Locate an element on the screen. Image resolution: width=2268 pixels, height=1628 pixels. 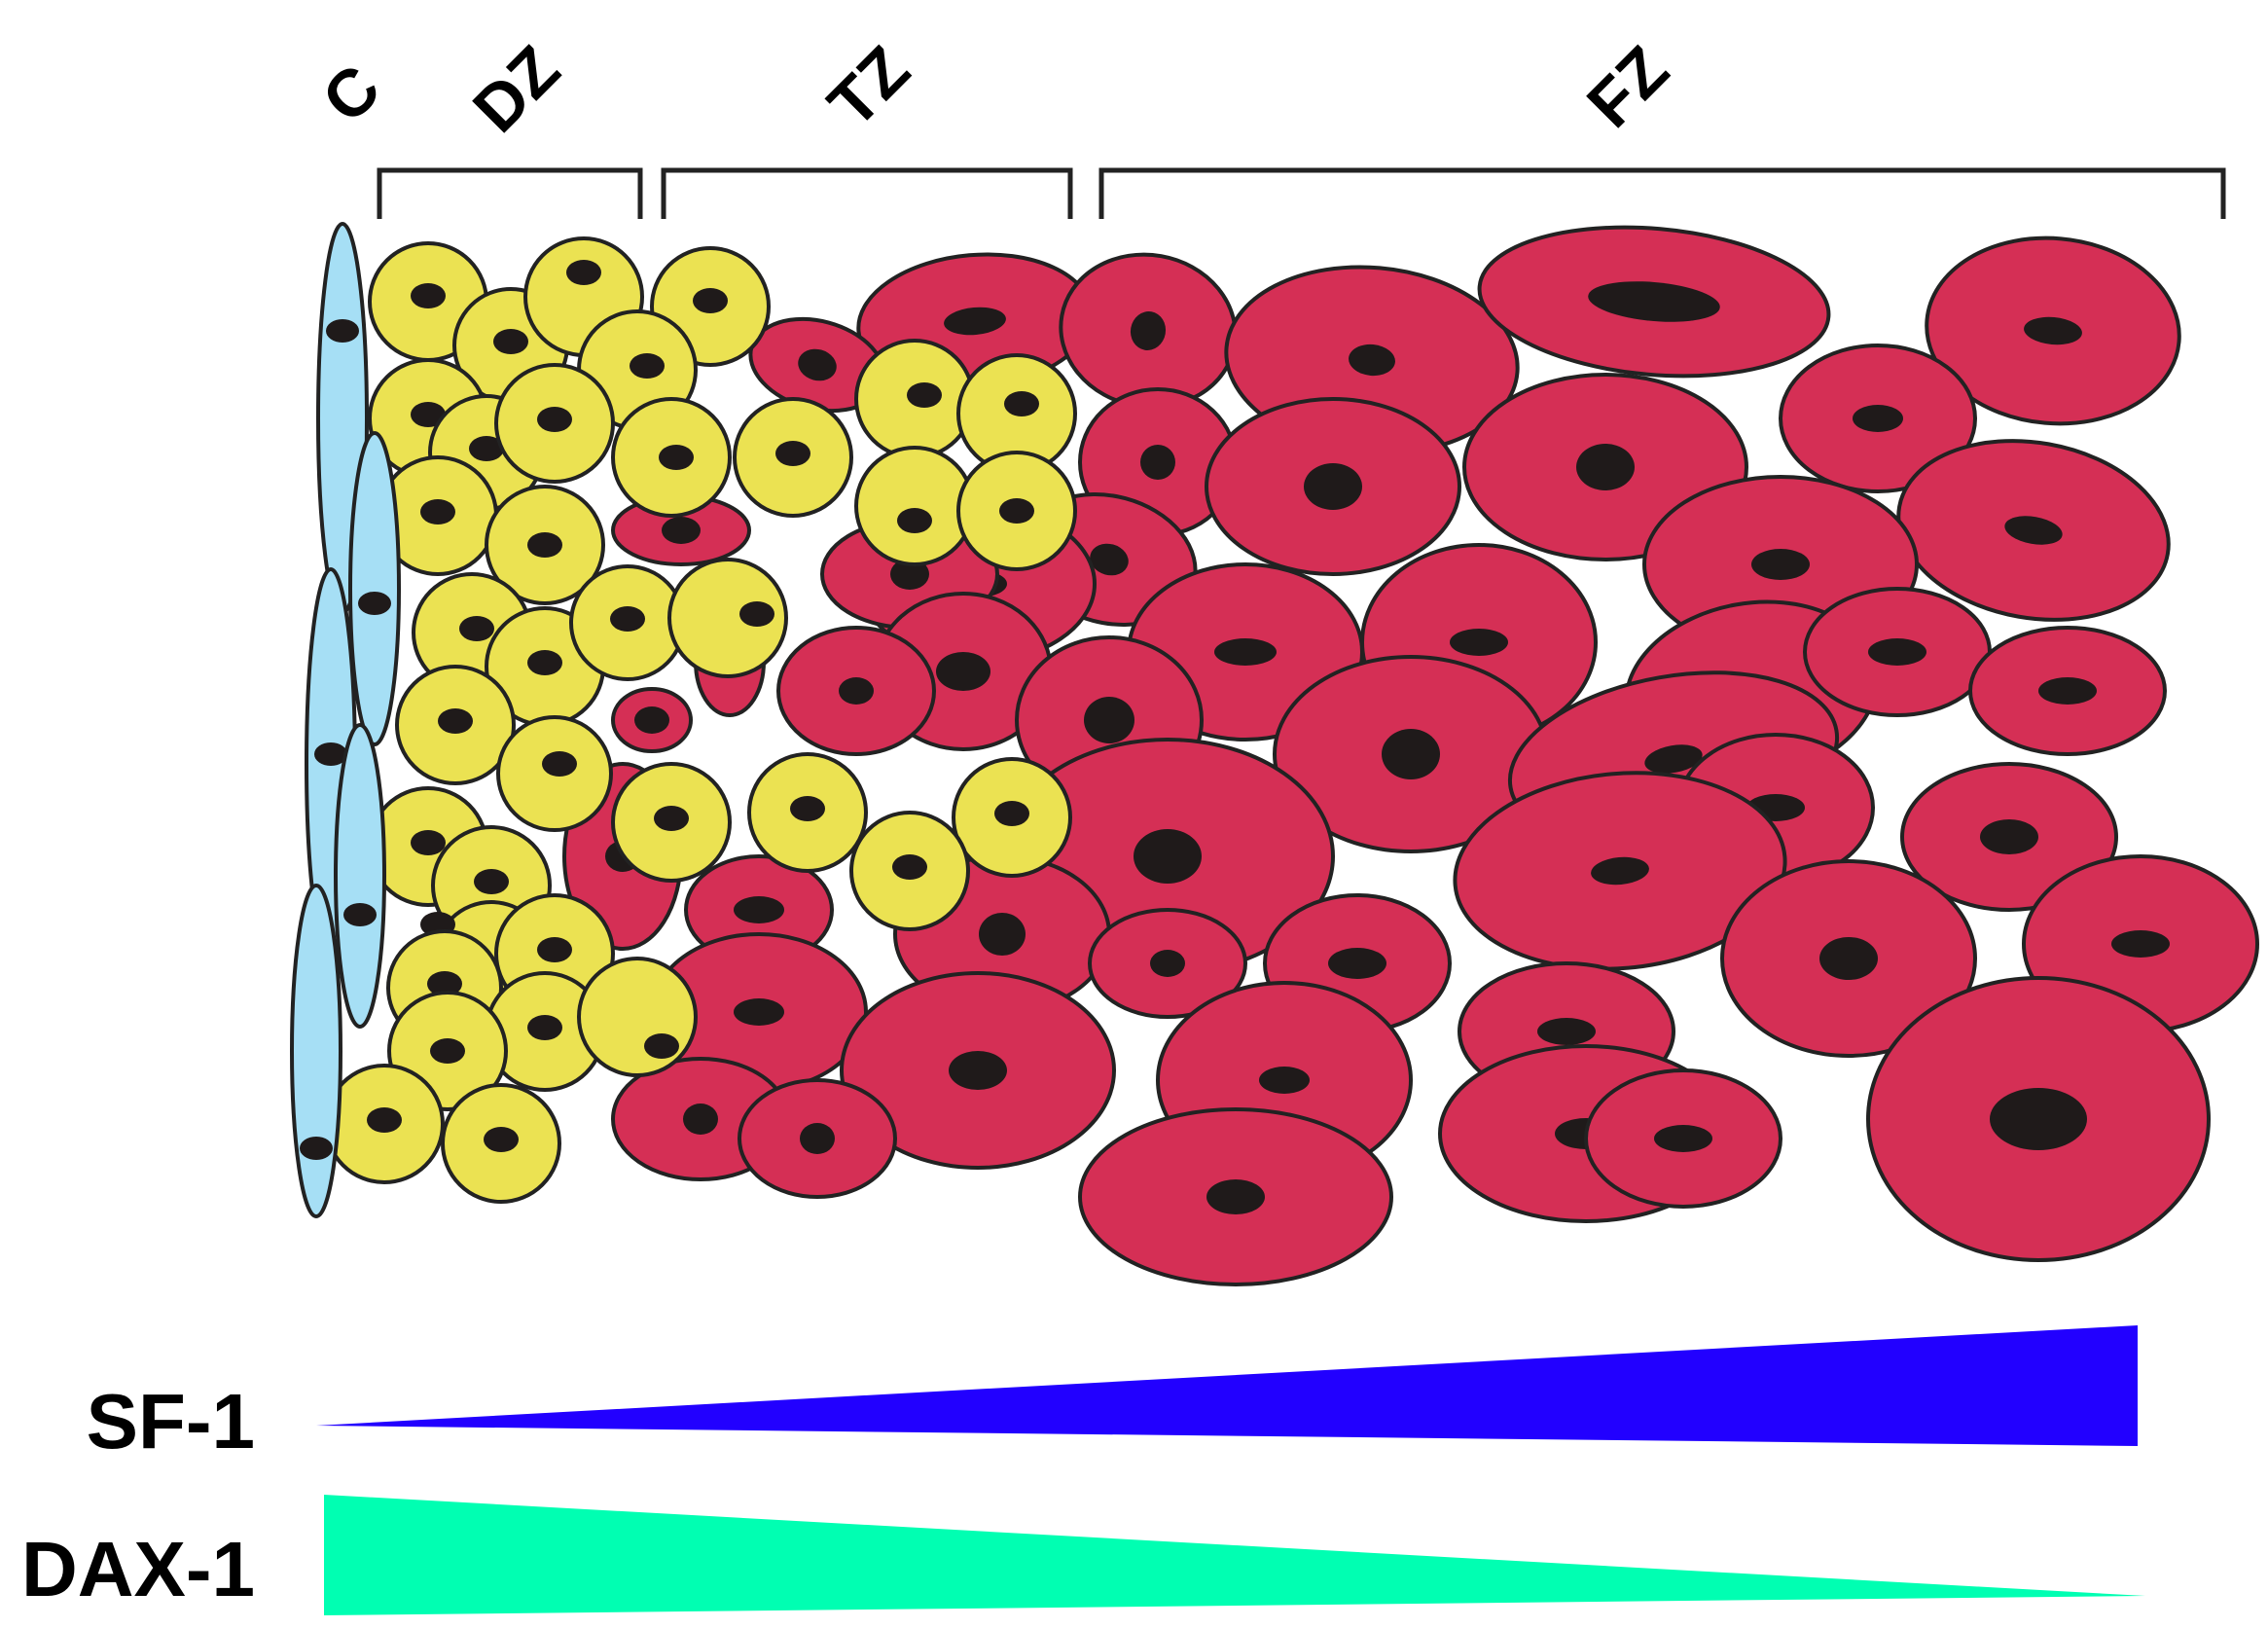
zone-label-dz: DZ is located at coordinates (516, 89).